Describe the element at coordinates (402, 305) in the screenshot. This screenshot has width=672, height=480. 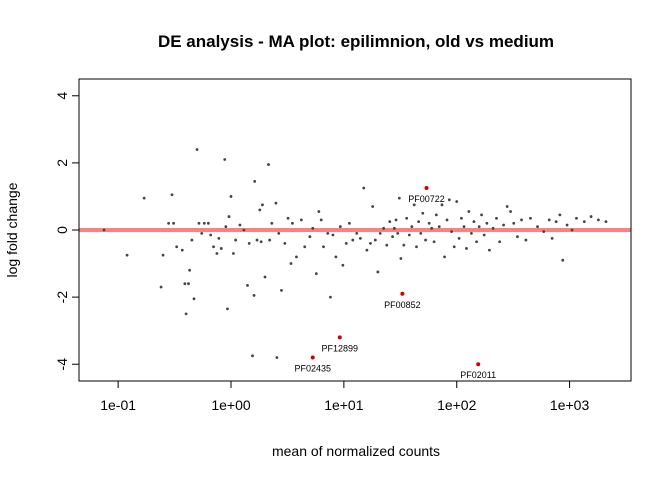
I see `point-annotation: PF00852` at that location.